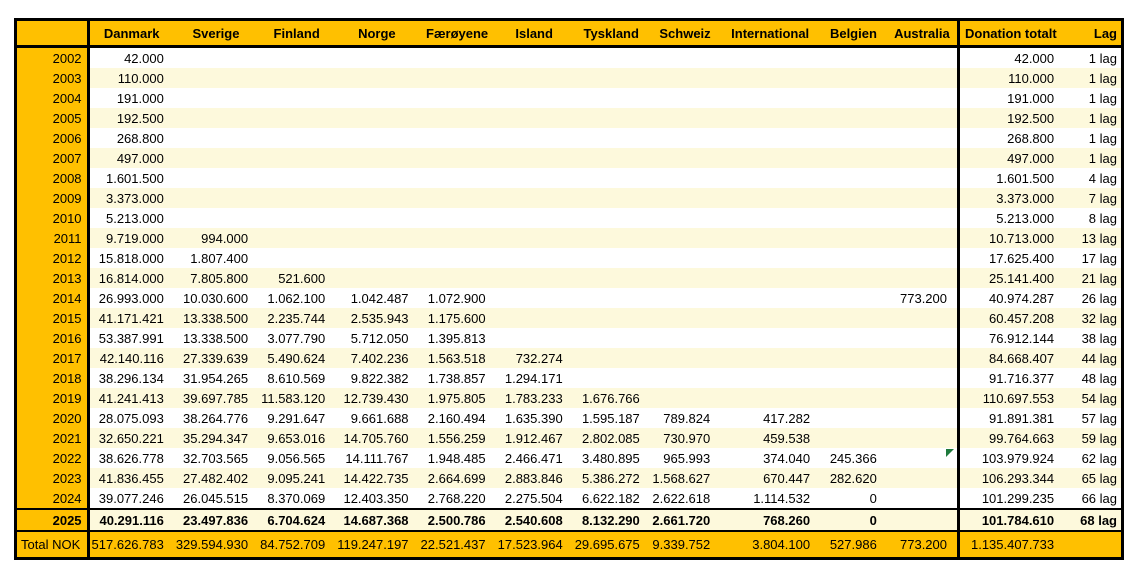 This screenshot has width=1124, height=573. I want to click on cell-belgien-2008, so click(853, 178).